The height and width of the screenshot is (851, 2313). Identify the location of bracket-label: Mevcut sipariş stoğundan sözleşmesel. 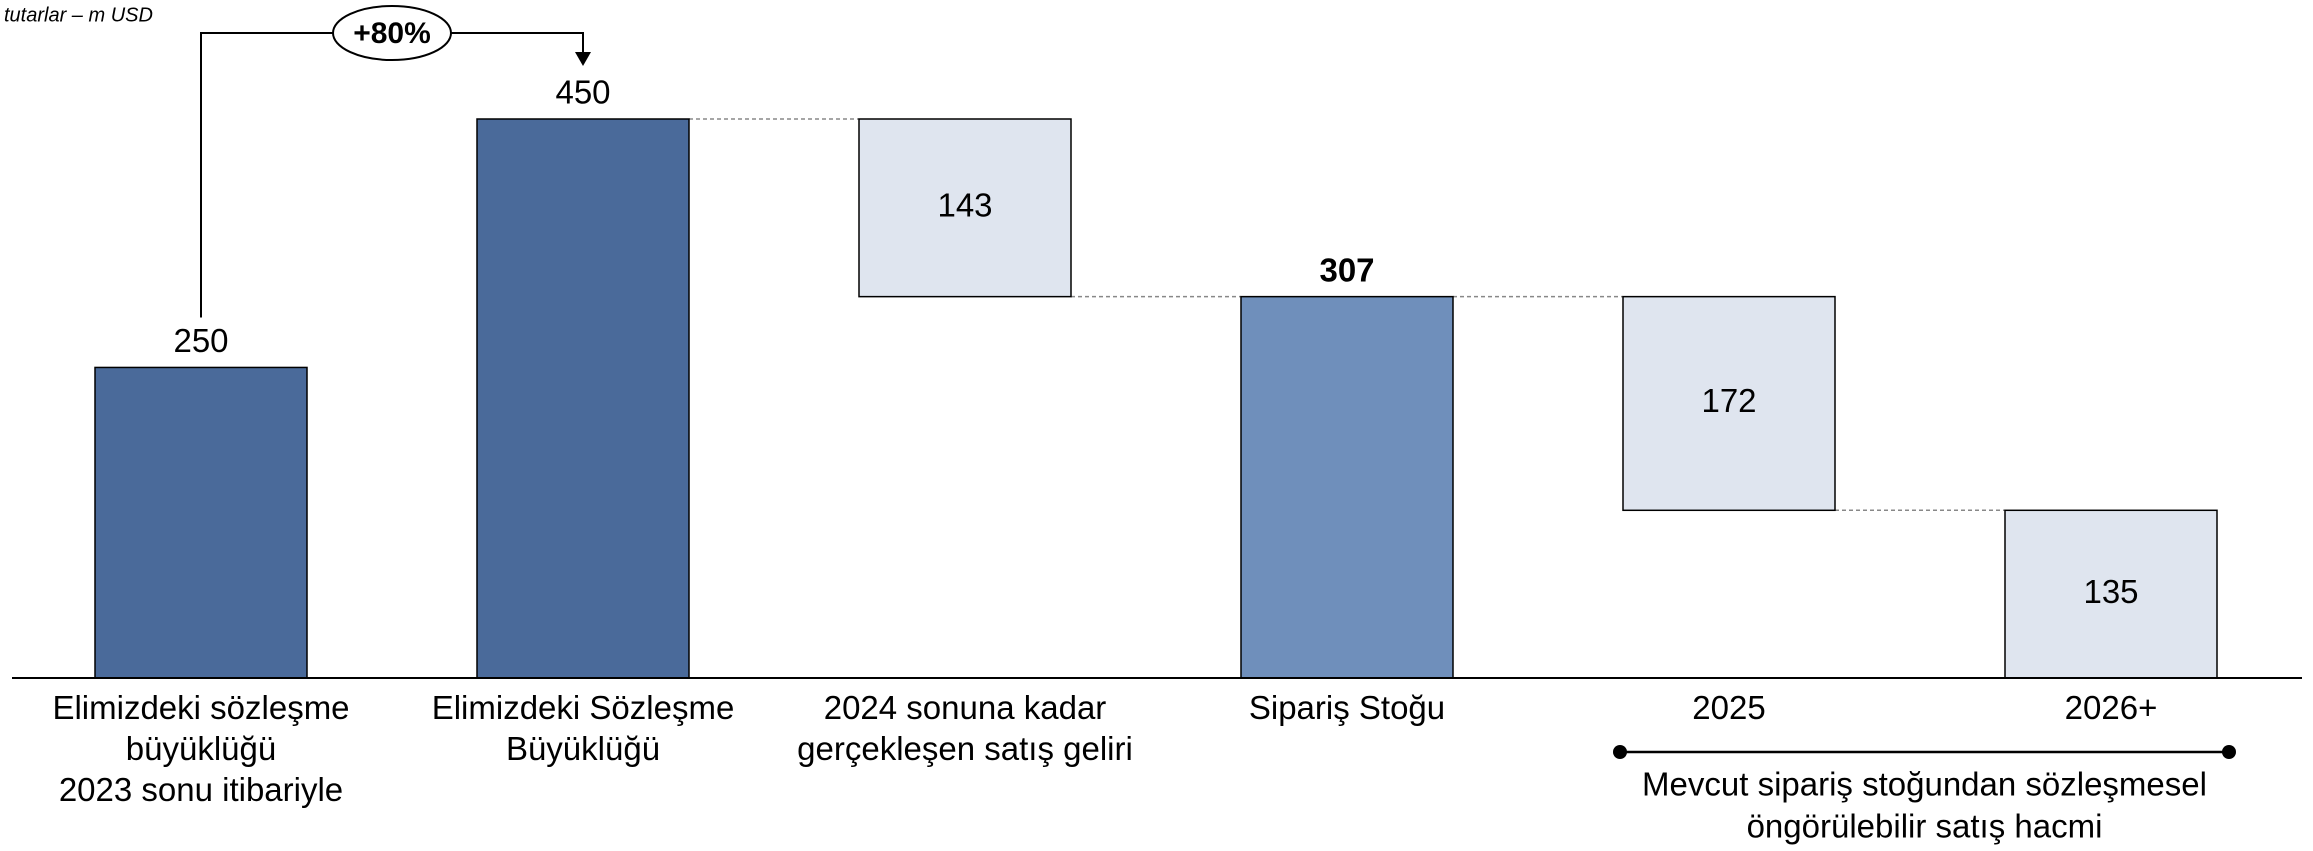
(1924, 784).